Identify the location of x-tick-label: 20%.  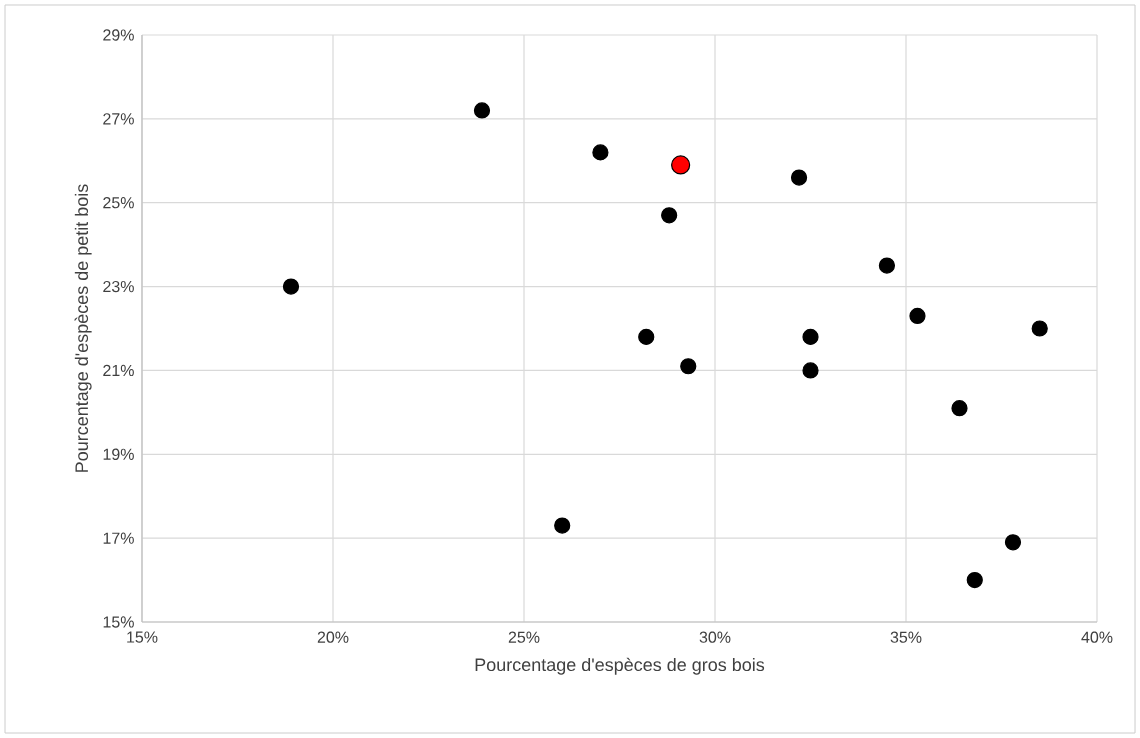
(333, 637).